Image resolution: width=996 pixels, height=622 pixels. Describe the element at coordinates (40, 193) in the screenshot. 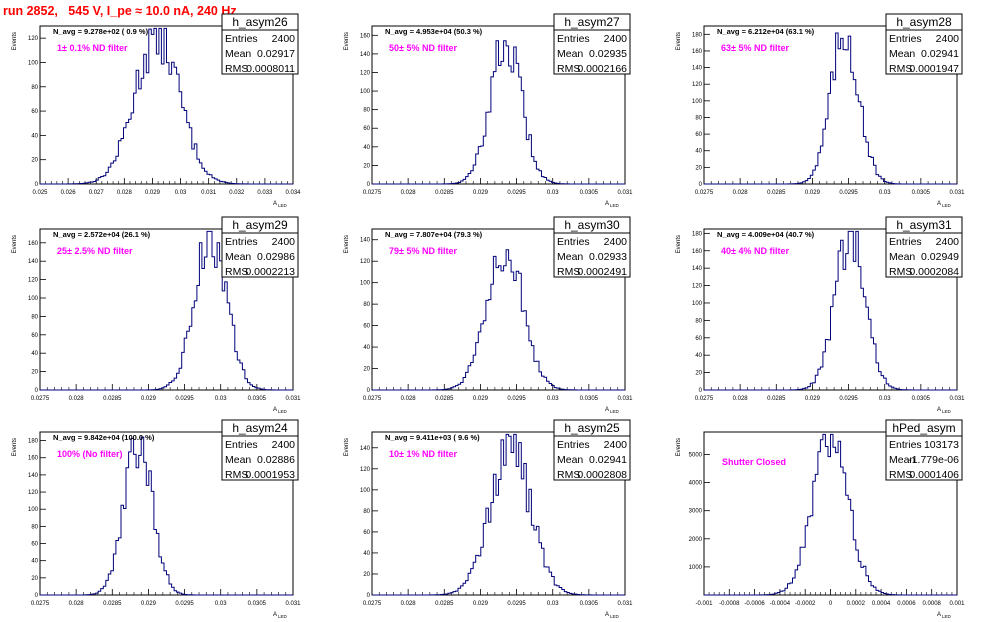

I see `x-tick-label: 0.025` at that location.